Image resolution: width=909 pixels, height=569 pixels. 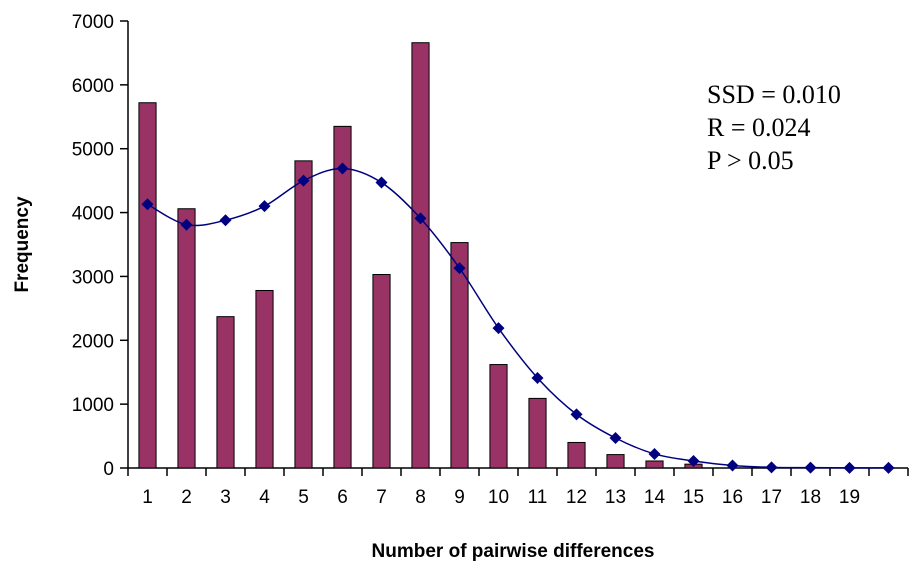 What do you see at coordinates (264, 497) in the screenshot?
I see `x-tick-label: 4` at bounding box center [264, 497].